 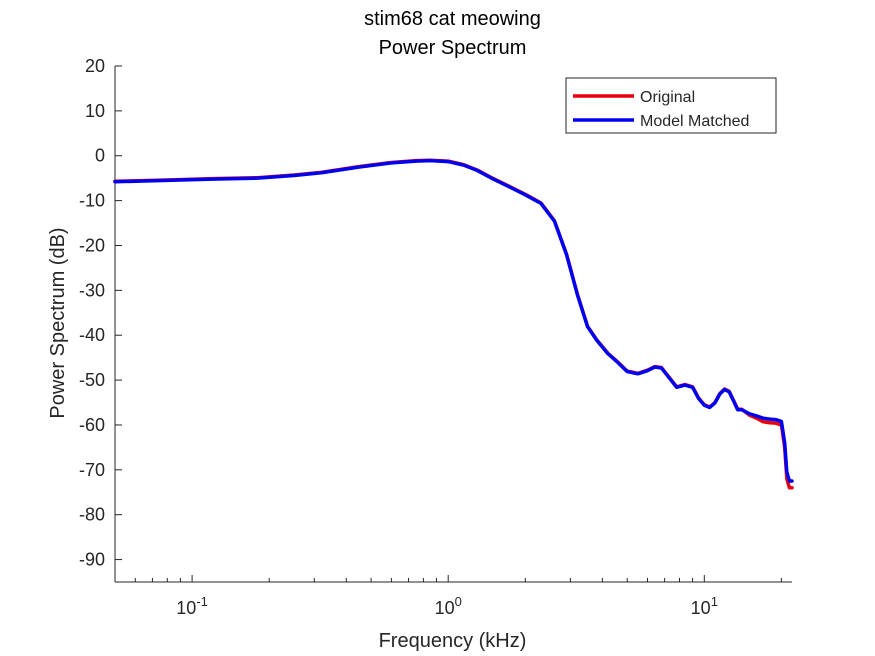 I want to click on y-tick-label: -30, so click(x=92, y=290).